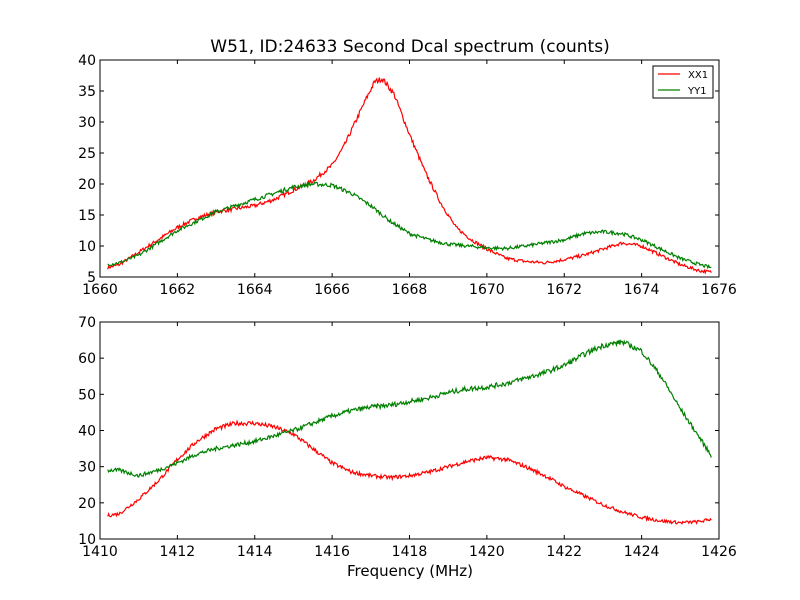 The image size is (800, 600). I want to click on x-tick-label: 1410, so click(100, 552).